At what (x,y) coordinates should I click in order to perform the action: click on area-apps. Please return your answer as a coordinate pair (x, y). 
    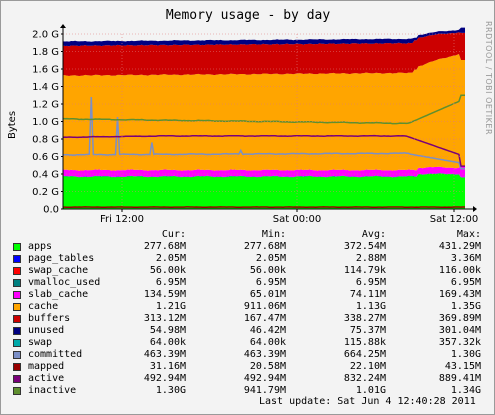
    Looking at the image, I should click on (264, 191).